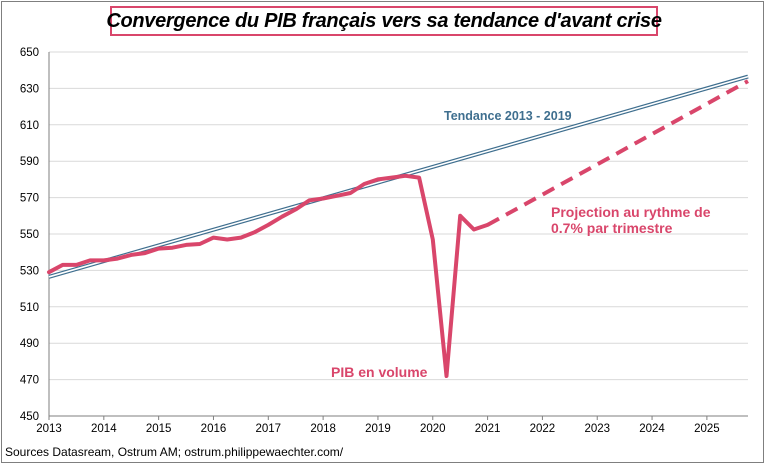 This screenshot has height=466, width=767. What do you see at coordinates (617, 153) in the screenshot?
I see `series-projection-line` at bounding box center [617, 153].